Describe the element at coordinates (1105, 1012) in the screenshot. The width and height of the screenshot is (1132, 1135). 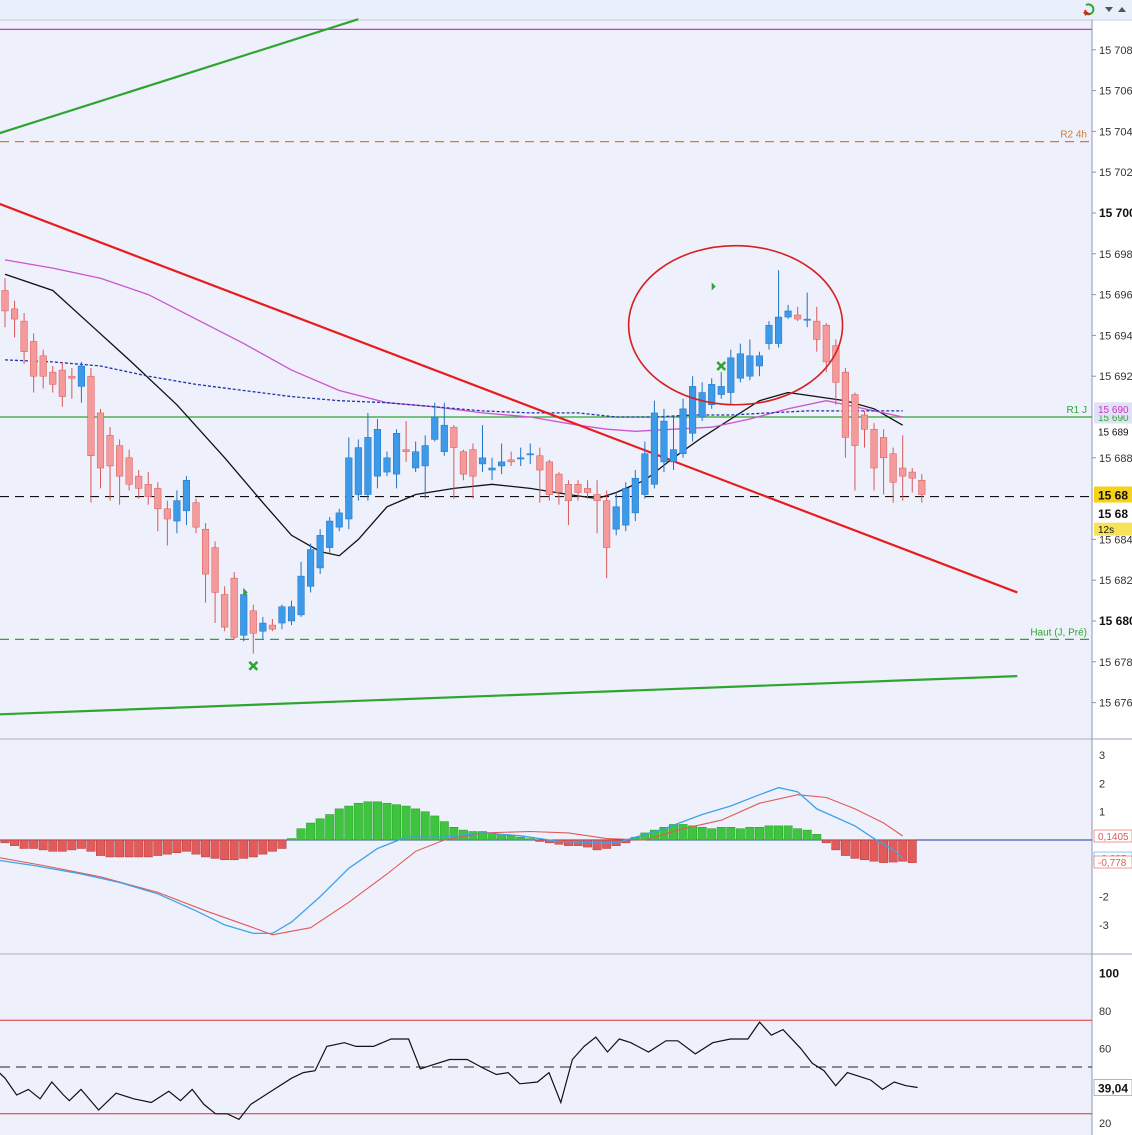
I see `rsi-tick-label: 80` at that location.